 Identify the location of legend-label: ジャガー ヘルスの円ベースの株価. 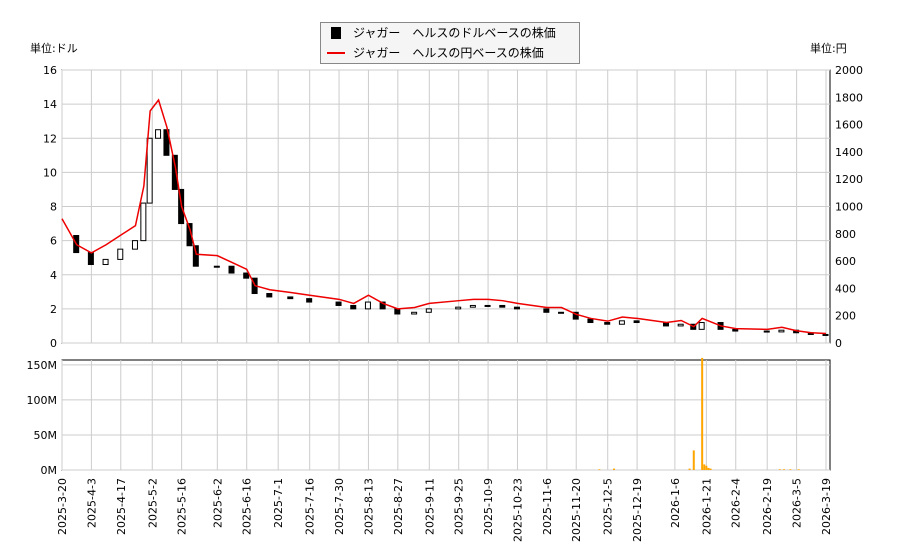
(448, 53).